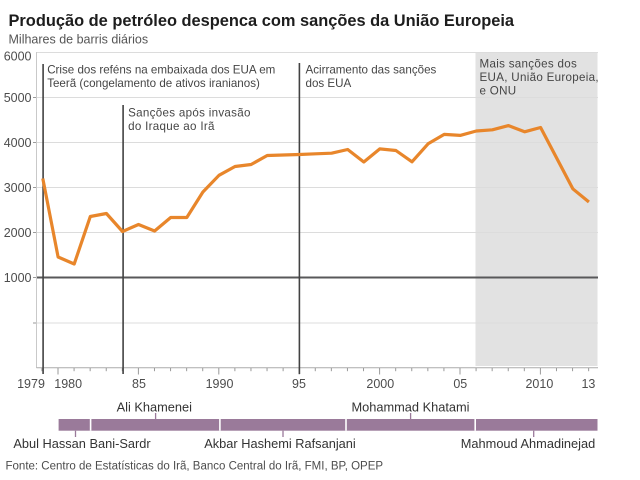 The height and width of the screenshot is (480, 640). What do you see at coordinates (18, 98) in the screenshot?
I see `svg-text: 5000` at bounding box center [18, 98].